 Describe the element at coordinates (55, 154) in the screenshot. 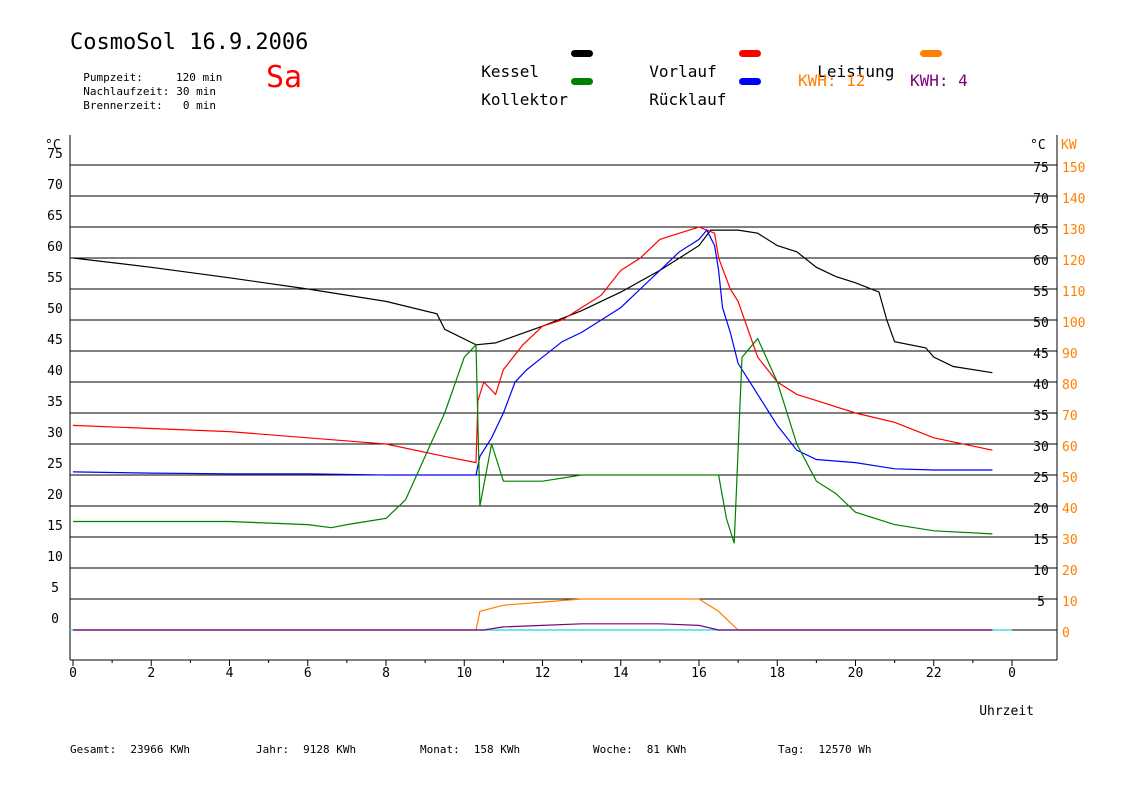

I see `y-tick-label-left: 75` at that location.